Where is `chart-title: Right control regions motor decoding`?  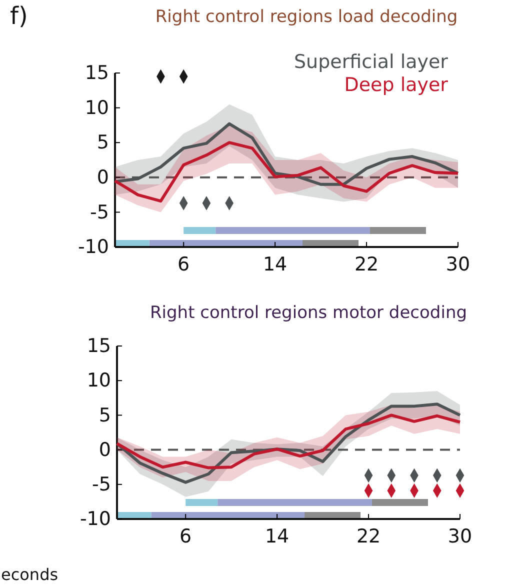 chart-title: Right control regions motor decoding is located at coordinates (309, 313).